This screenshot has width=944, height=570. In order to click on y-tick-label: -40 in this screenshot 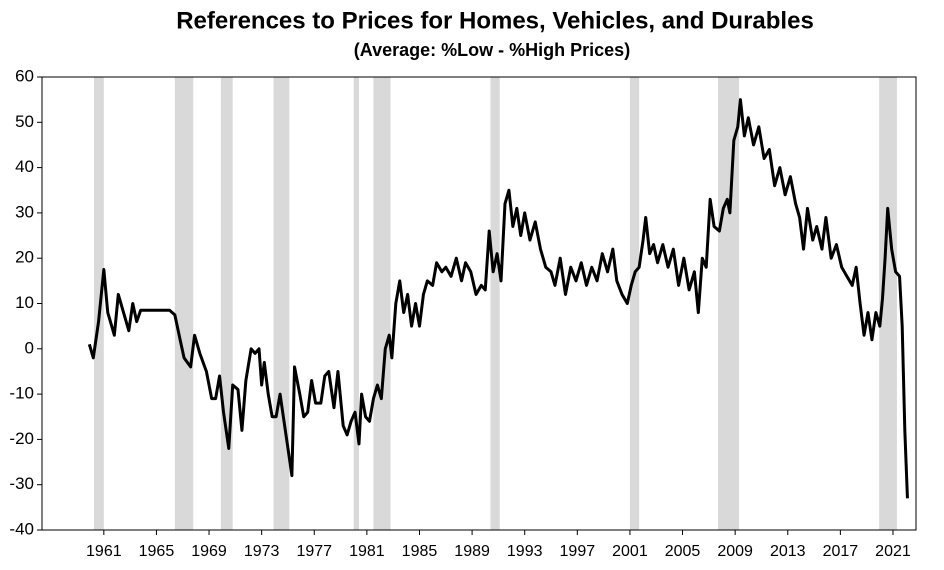, I will do `click(21, 528)`.